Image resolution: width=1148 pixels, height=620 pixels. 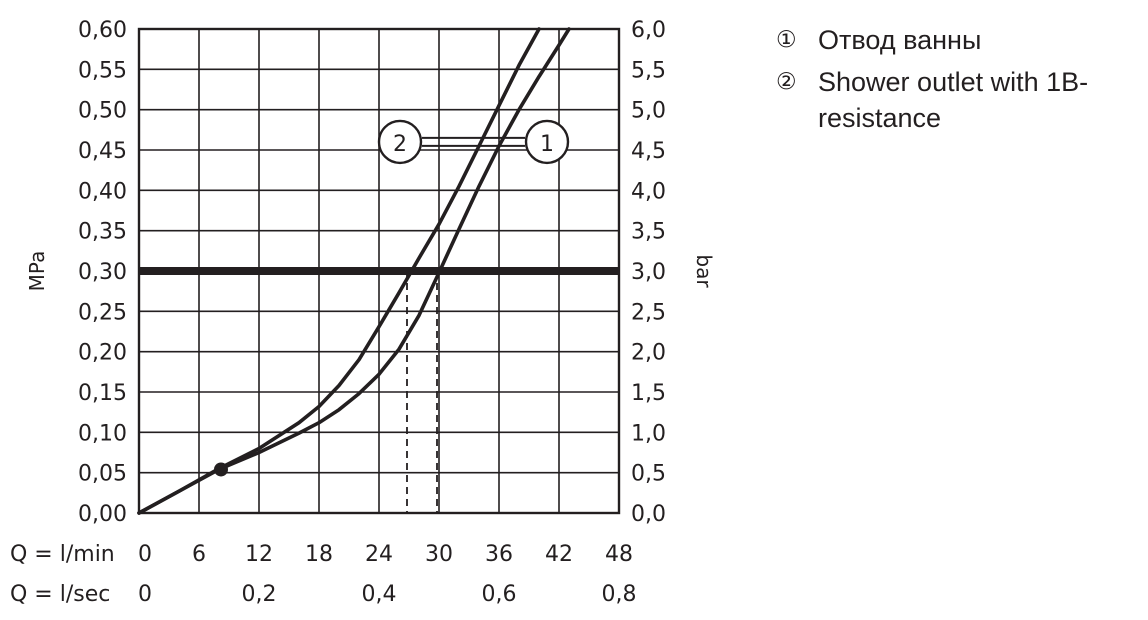 What do you see at coordinates (786, 40) in the screenshot?
I see `legend-marker-1: ①` at bounding box center [786, 40].